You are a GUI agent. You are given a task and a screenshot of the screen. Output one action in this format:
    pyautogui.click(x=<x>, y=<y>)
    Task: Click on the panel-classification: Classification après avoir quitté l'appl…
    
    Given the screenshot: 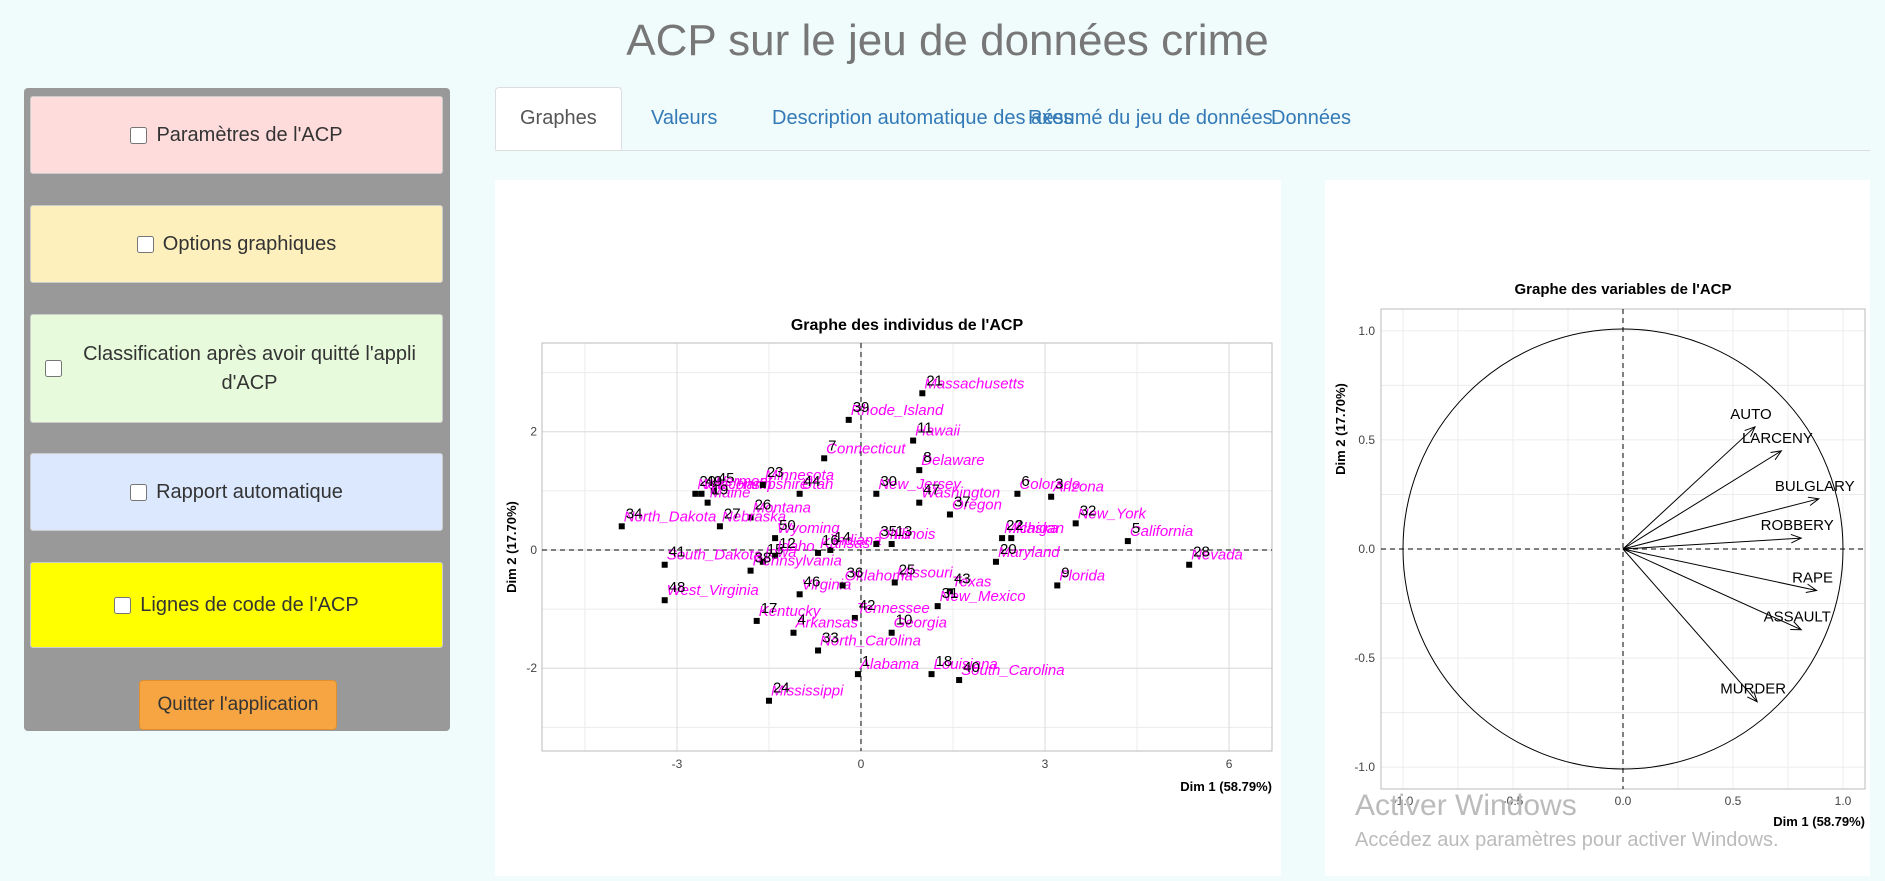 What is the action you would take?
    pyautogui.click(x=236, y=368)
    